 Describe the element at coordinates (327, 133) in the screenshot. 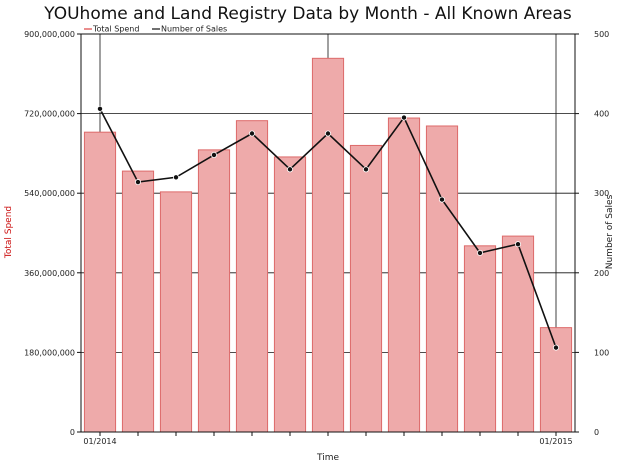

I see `point-number-of-sales-07-2014` at that location.